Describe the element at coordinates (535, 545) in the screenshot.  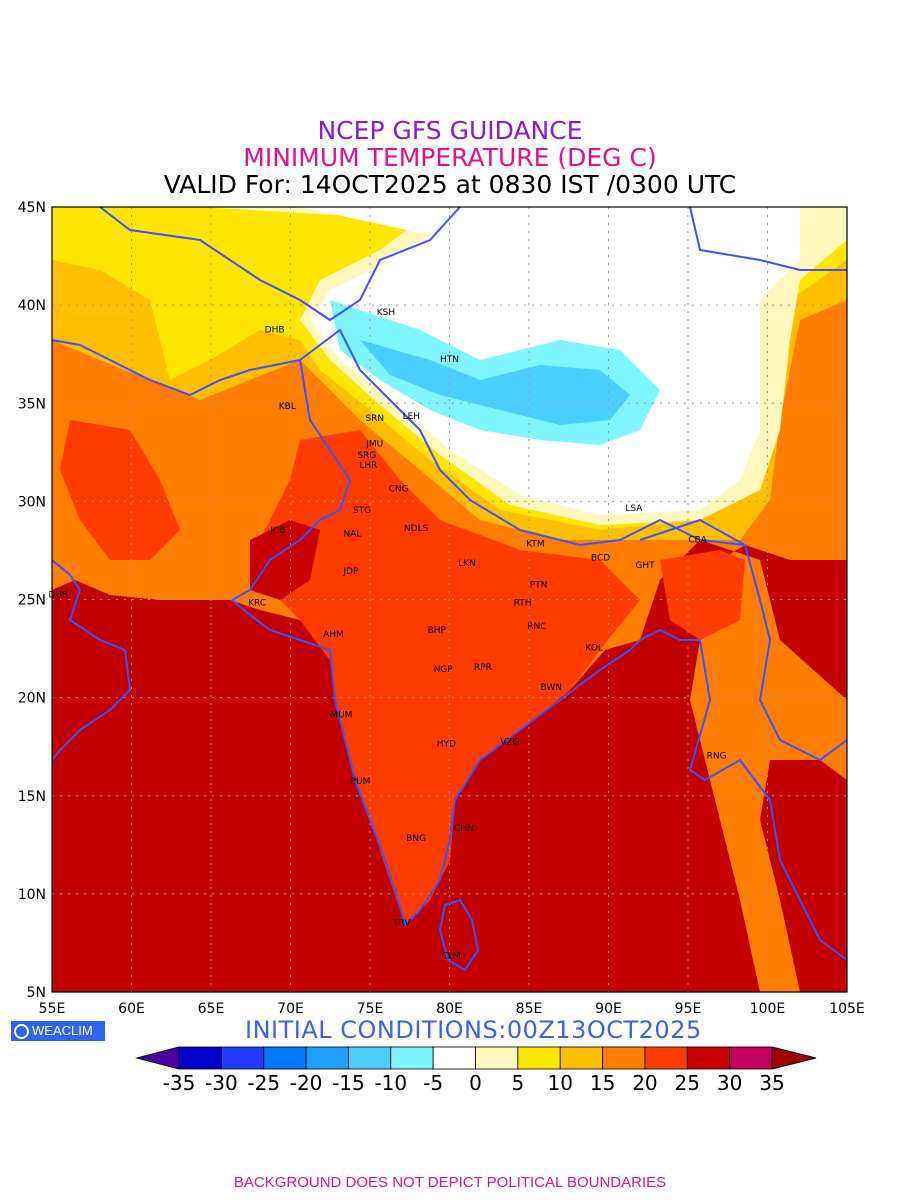
I see `station-label: KTM` at that location.